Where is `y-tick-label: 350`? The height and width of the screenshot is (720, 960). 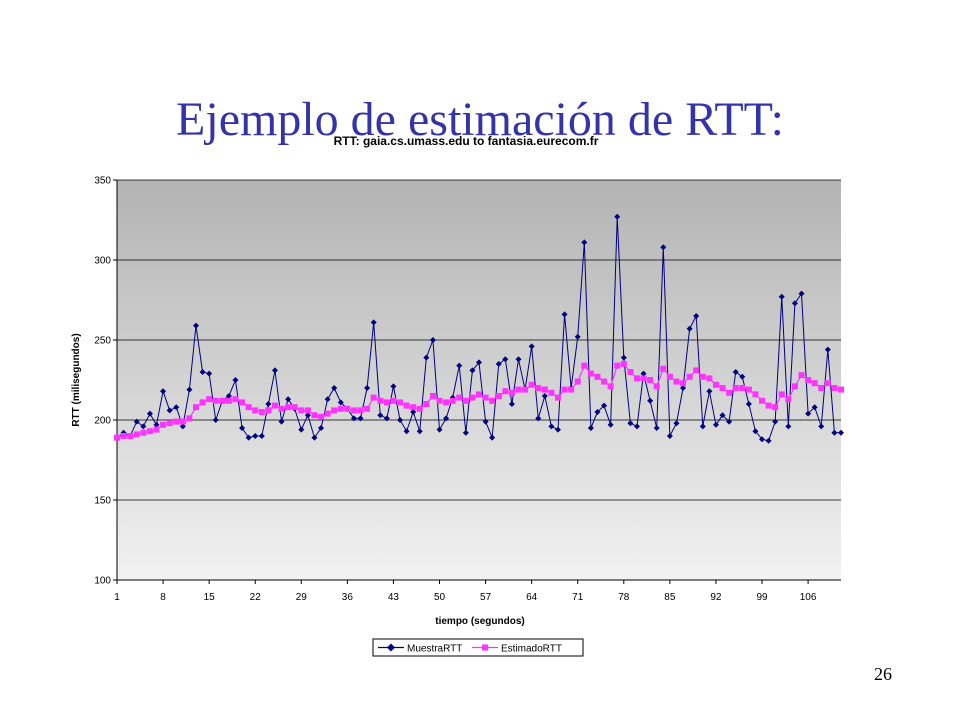
y-tick-label: 350 is located at coordinates (102, 181).